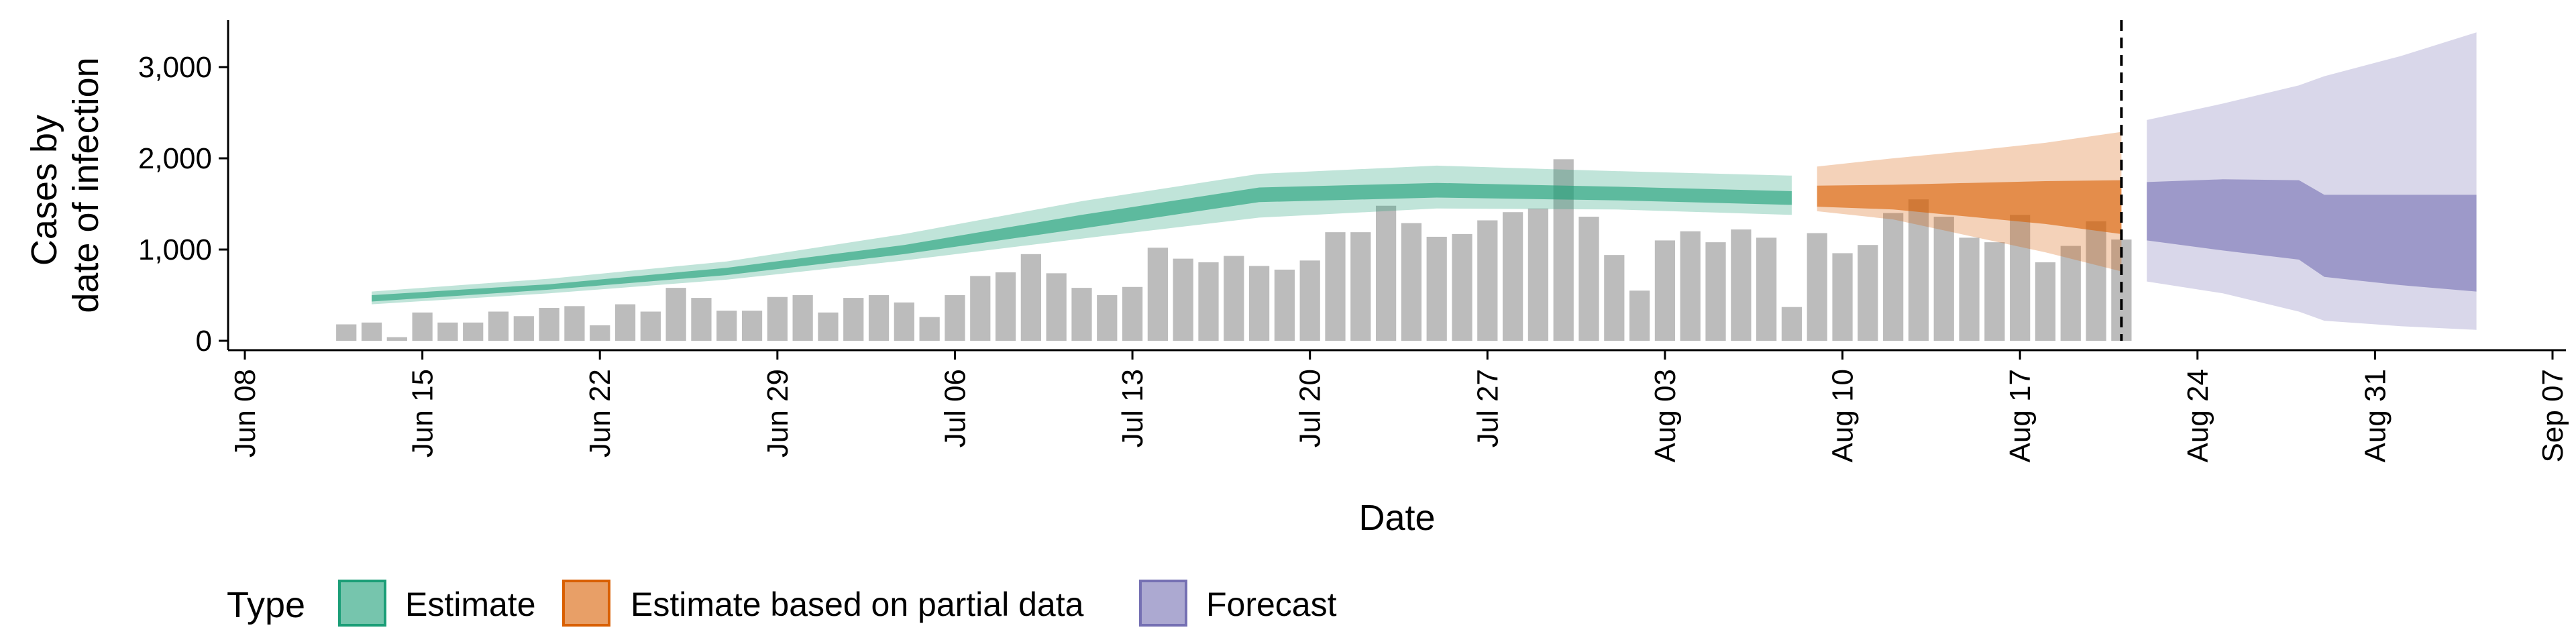  I want to click on forecast-50-band, so click(2312, 235).